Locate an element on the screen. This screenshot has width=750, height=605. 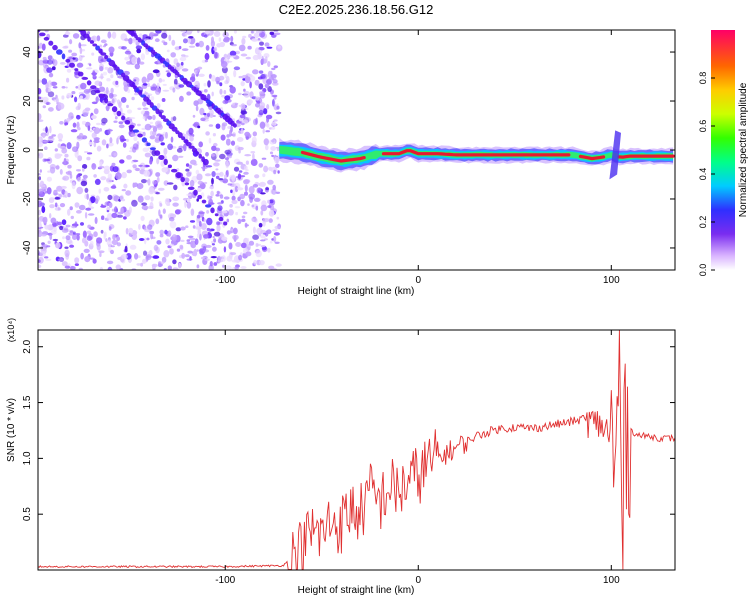
figure-title: C2E2.2025.236.18.56.G12 is located at coordinates (356, 9).